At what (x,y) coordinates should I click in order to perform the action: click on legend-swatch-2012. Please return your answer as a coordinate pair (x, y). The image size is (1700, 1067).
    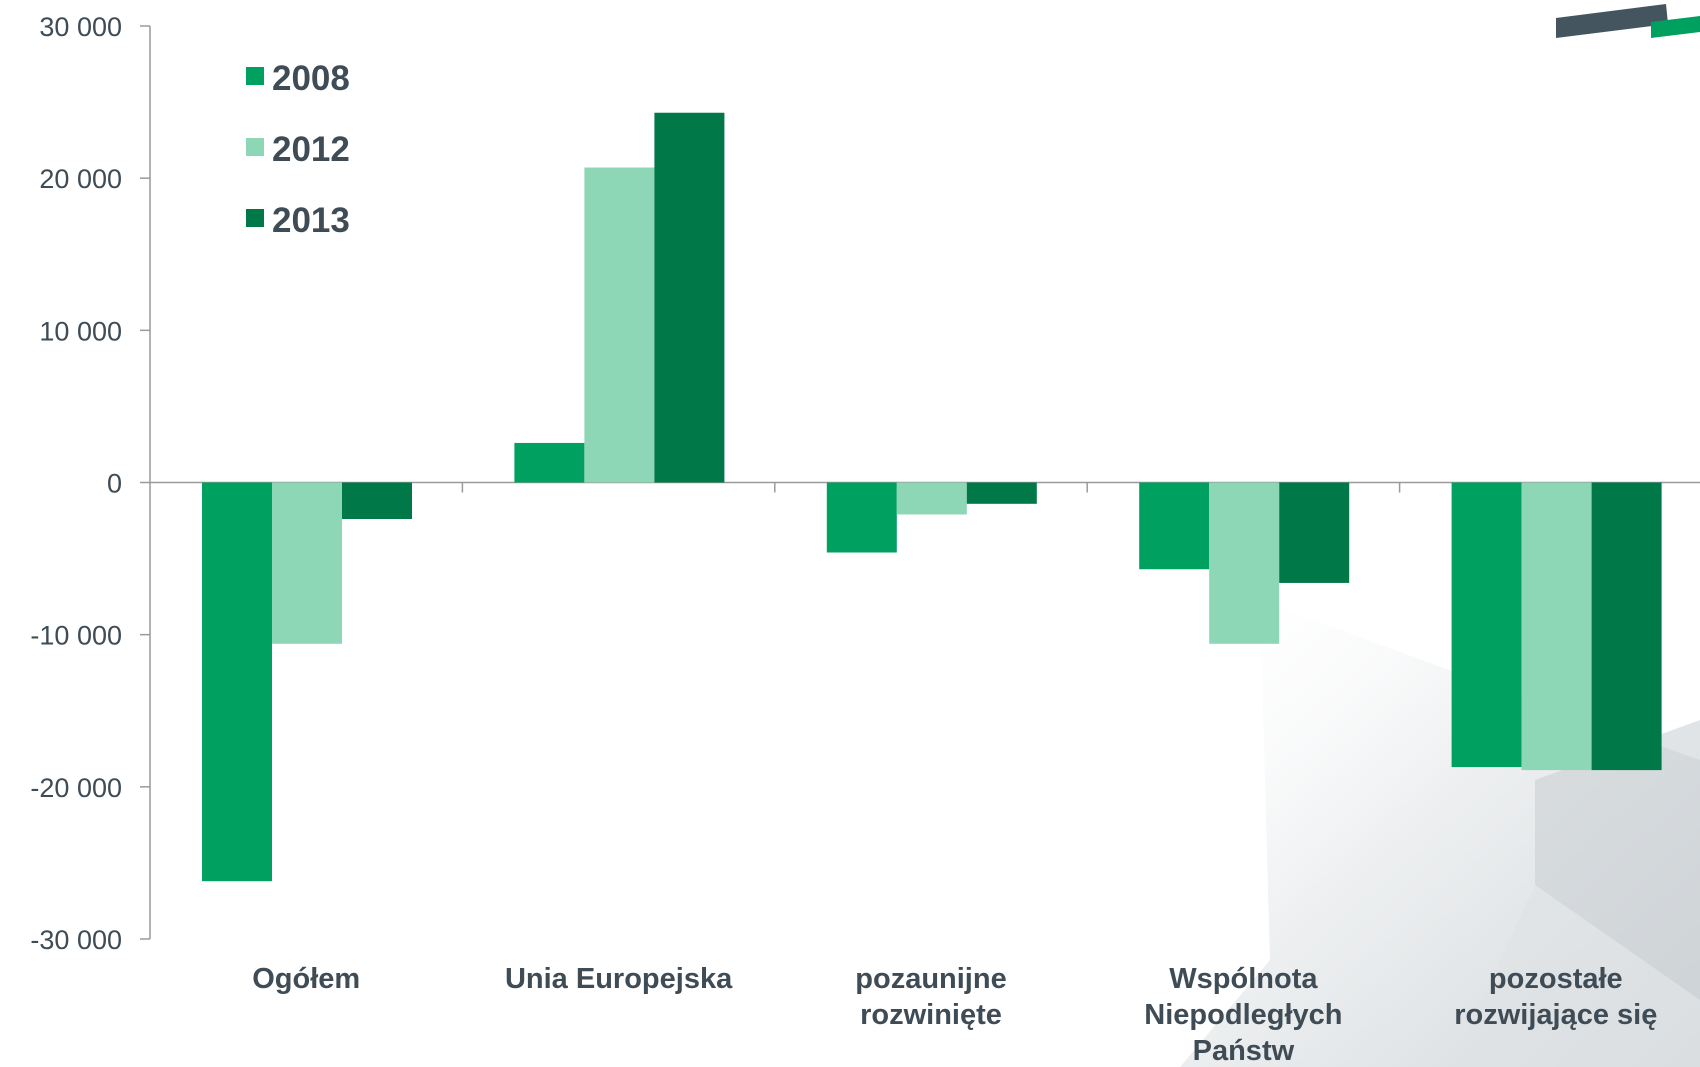
    Looking at the image, I should click on (255, 147).